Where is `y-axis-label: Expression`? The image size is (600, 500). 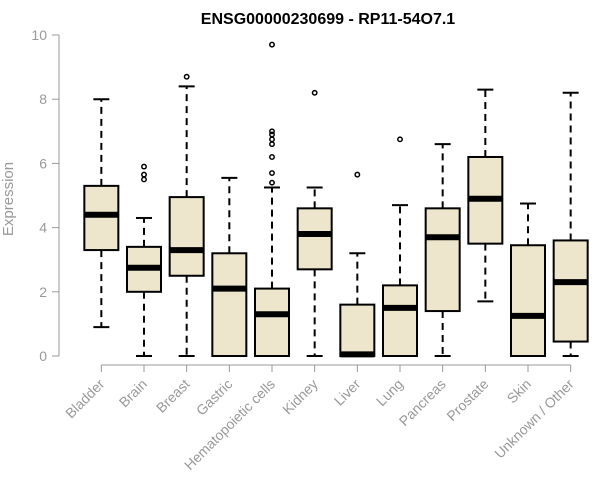 y-axis-label: Expression is located at coordinates (8, 199).